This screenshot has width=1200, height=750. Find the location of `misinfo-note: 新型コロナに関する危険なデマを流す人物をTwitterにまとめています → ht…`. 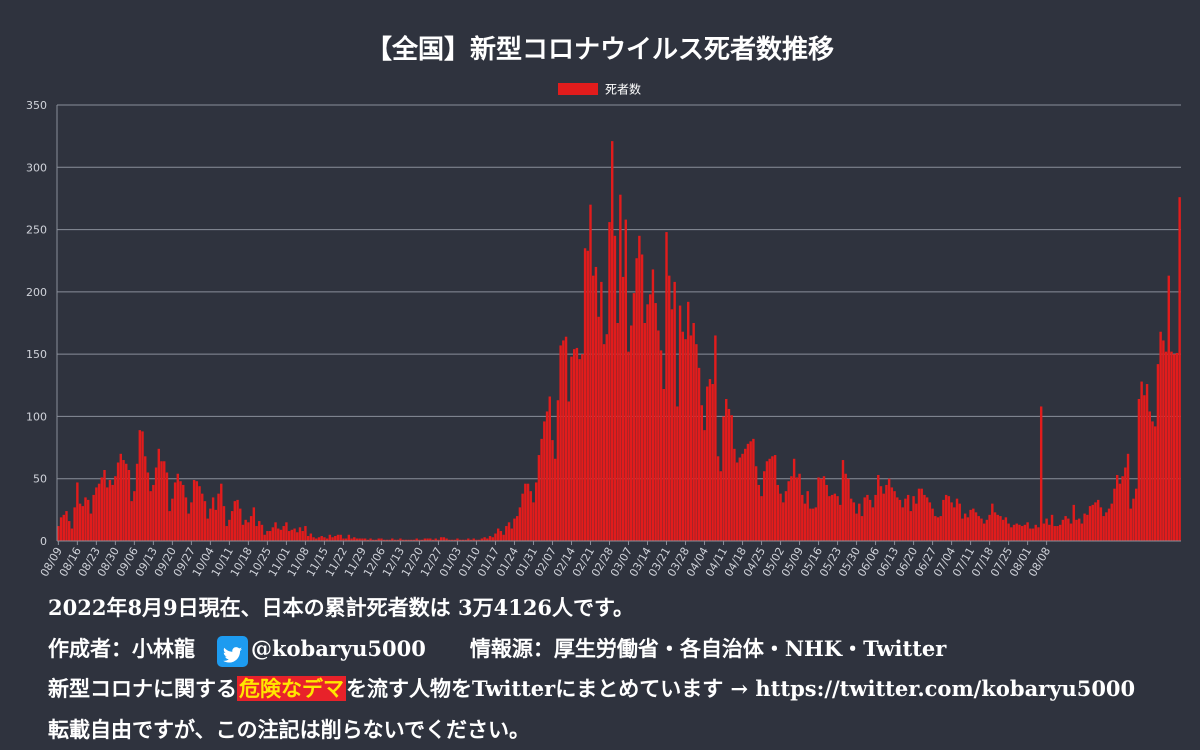

misinfo-note: 新型コロナに関する危険なデマを流す人物をTwitterにまとめています → ht… is located at coordinates (618, 689).